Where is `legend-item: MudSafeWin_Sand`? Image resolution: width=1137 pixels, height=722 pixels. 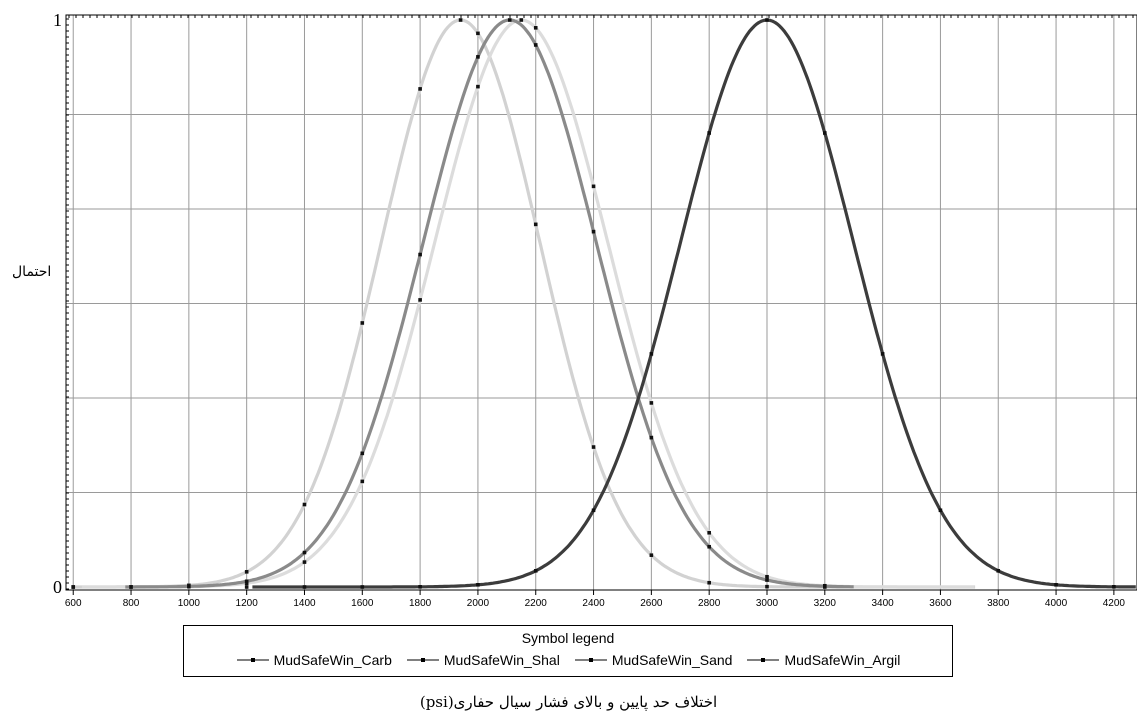 legend-item: MudSafeWin_Sand is located at coordinates (653, 660).